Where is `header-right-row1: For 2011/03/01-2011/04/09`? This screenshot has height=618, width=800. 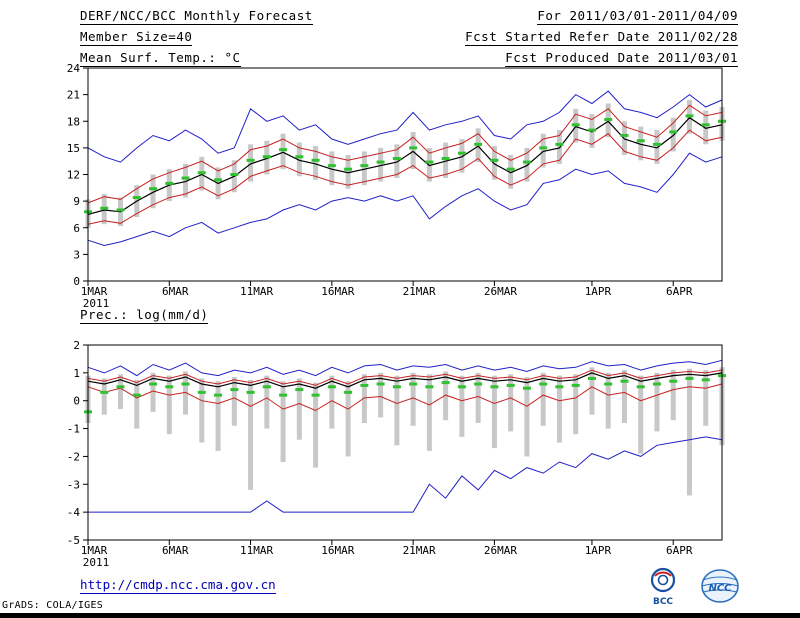 header-right-row1: For 2011/03/01-2011/04/09 is located at coordinates (637, 16).